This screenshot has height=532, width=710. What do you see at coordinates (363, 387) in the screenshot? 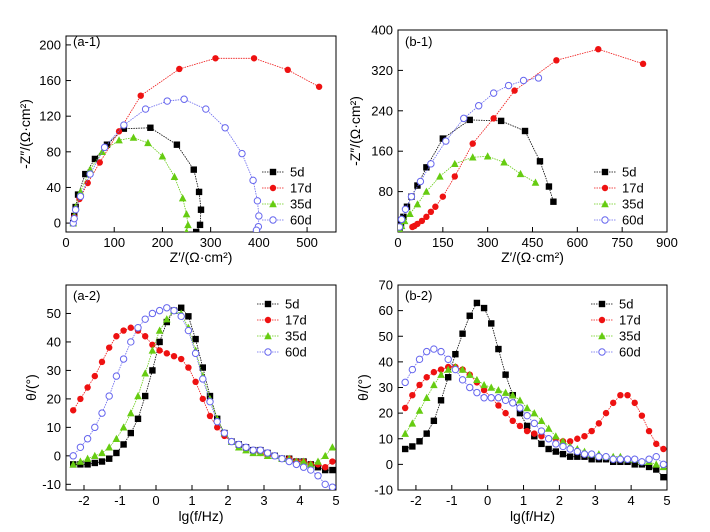
I see `y-axis-title: θ/(°)` at bounding box center [363, 387].